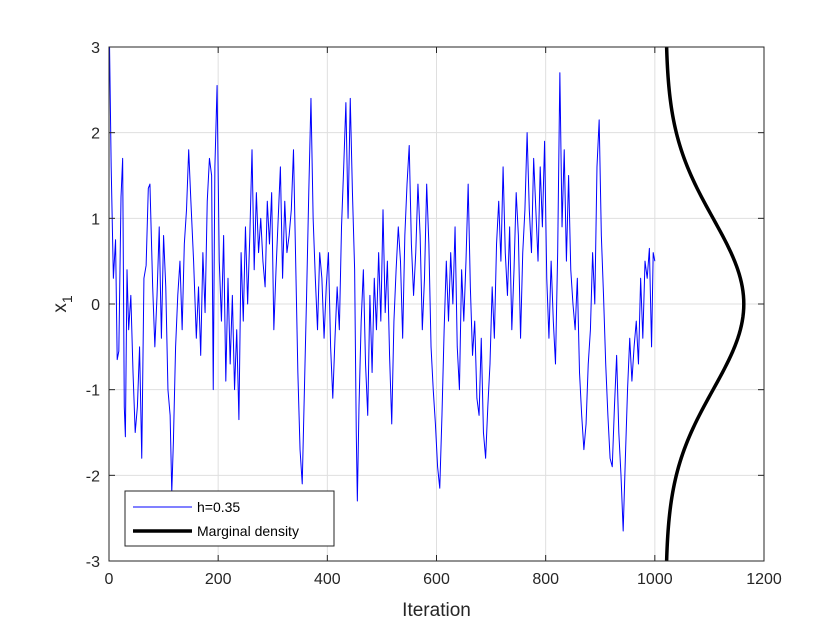 The width and height of the screenshot is (840, 630). What do you see at coordinates (95, 219) in the screenshot?
I see `y-tick-label: 1` at bounding box center [95, 219].